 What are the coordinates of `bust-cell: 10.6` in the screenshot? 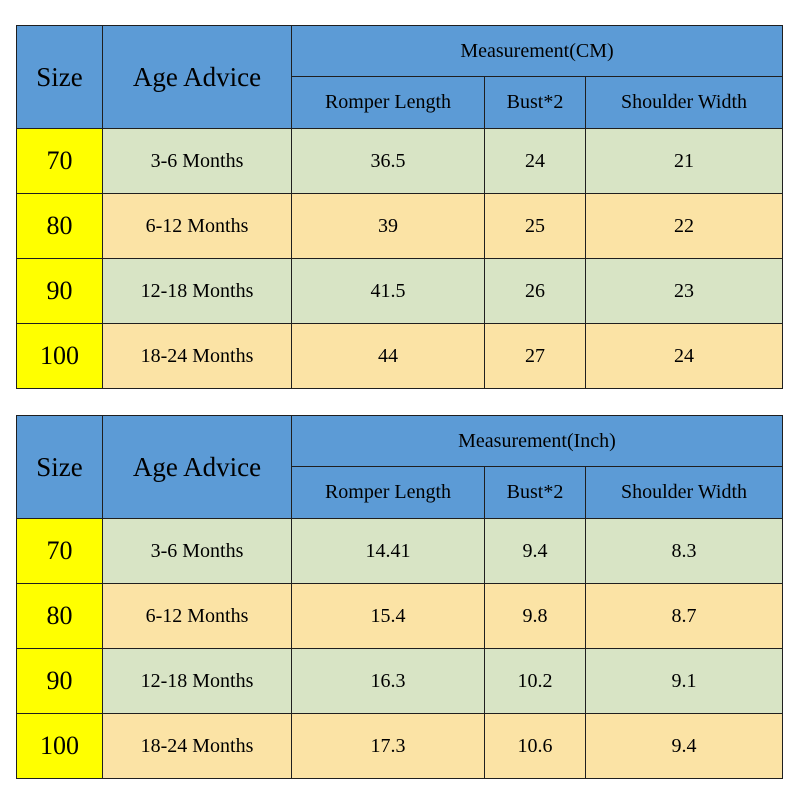 It's located at (535, 746).